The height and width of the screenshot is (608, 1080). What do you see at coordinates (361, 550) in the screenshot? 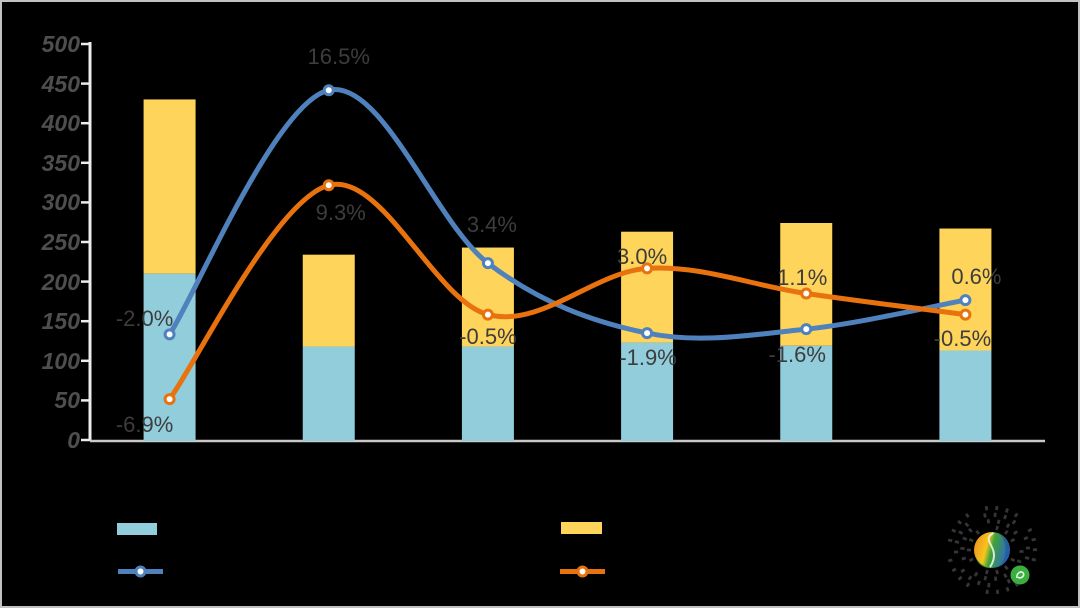
I see `legend` at bounding box center [361, 550].